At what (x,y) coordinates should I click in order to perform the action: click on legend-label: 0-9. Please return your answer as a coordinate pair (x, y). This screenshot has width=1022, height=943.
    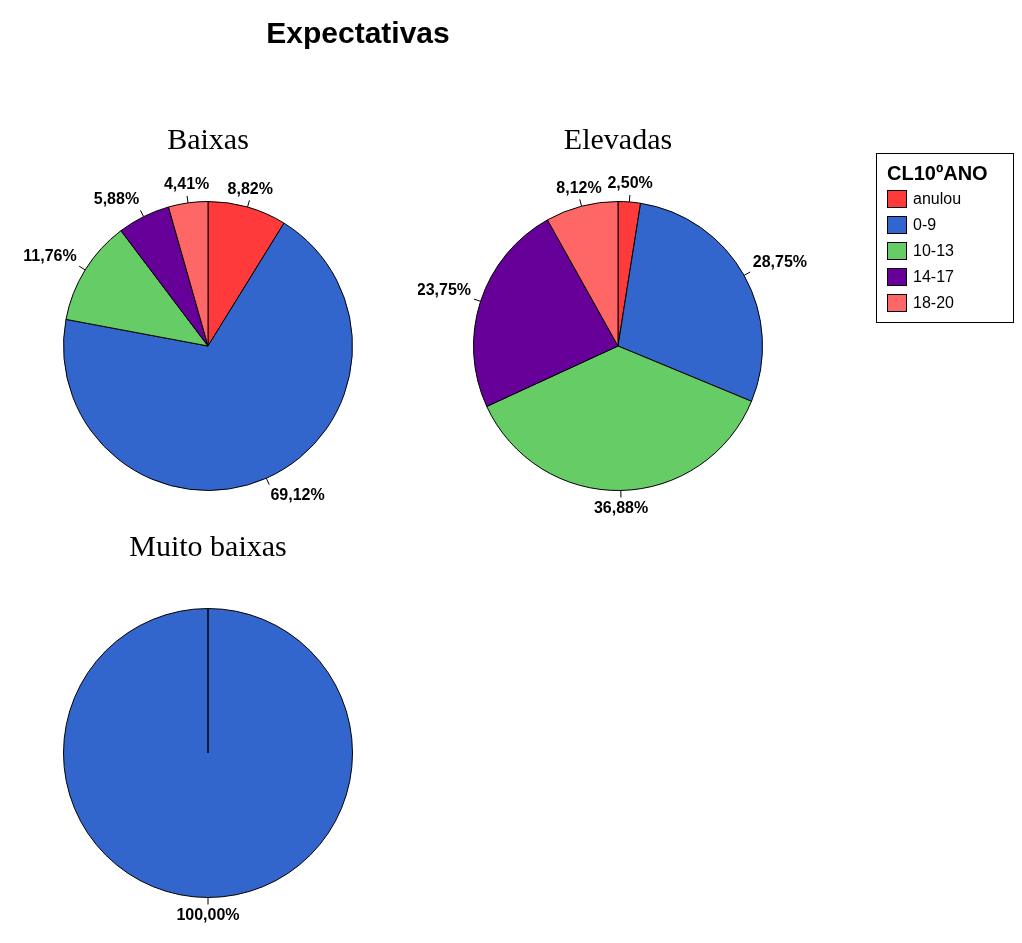
    Looking at the image, I should click on (925, 225).